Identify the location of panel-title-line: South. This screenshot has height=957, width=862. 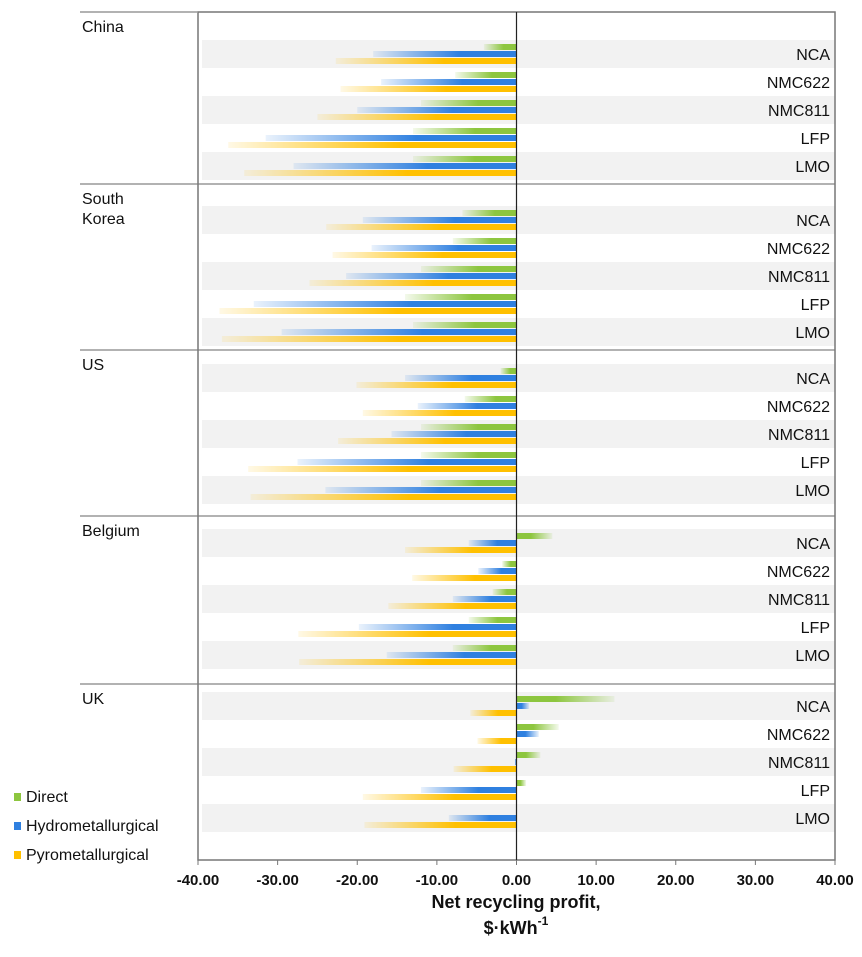
(103, 199).